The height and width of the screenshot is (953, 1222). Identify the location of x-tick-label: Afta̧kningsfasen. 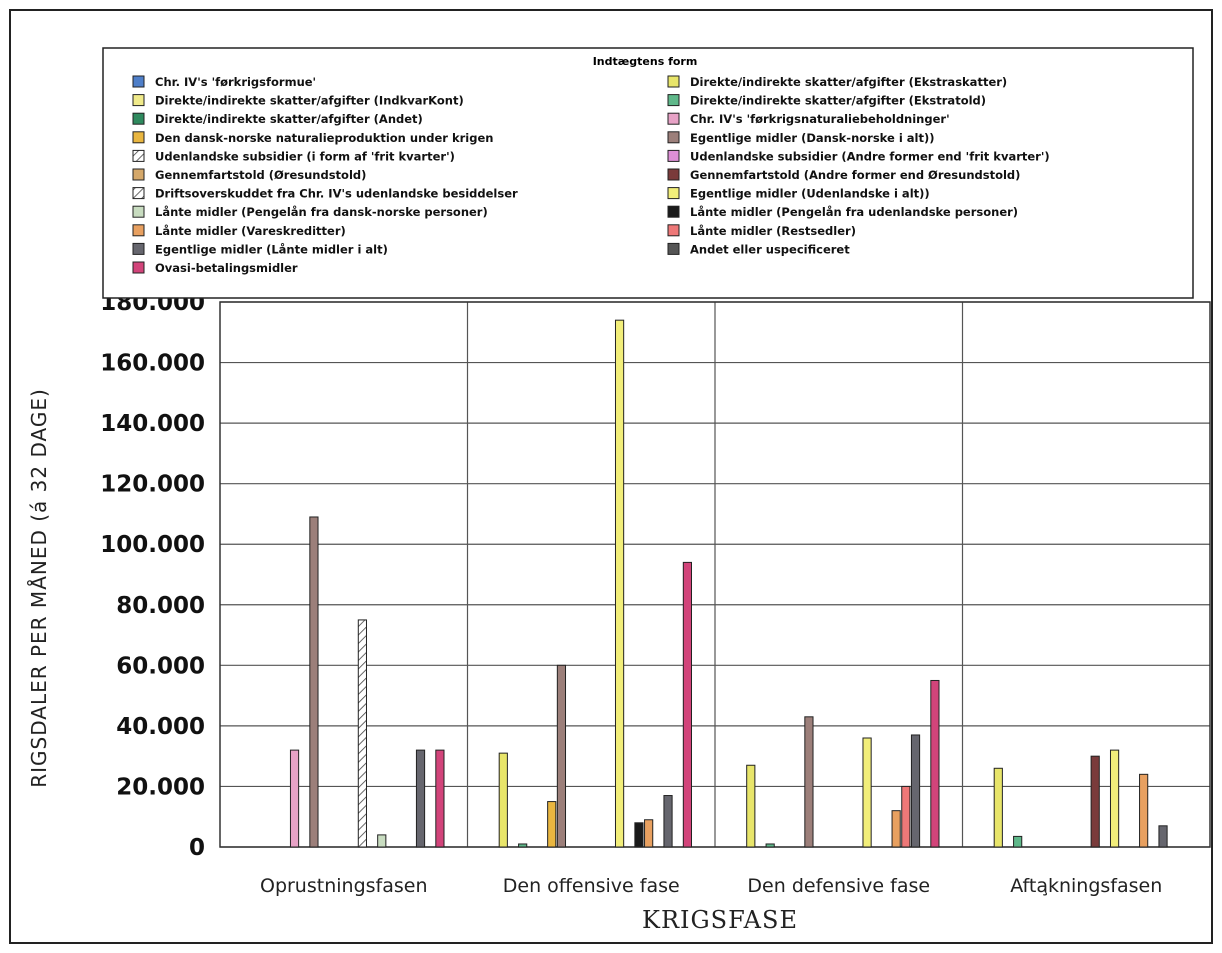
(1086, 886).